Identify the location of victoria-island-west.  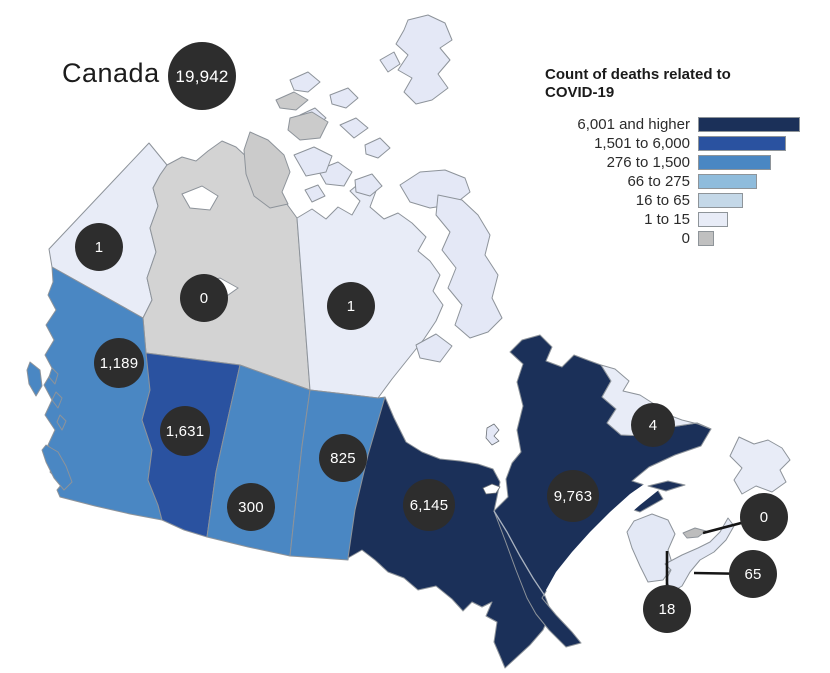
(267, 170).